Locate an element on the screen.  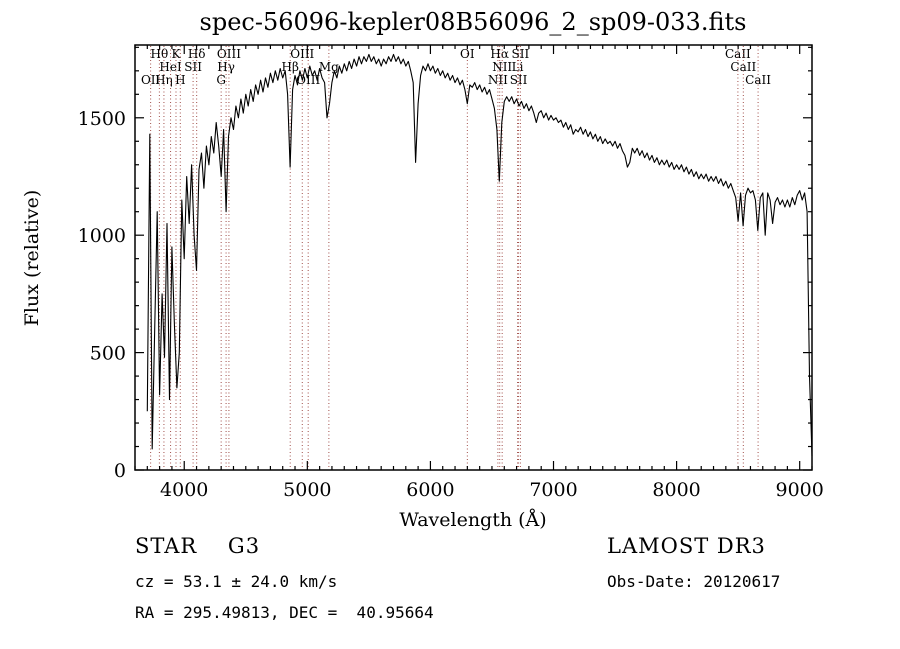
y-tick-label: 1000 is located at coordinates (102, 236).